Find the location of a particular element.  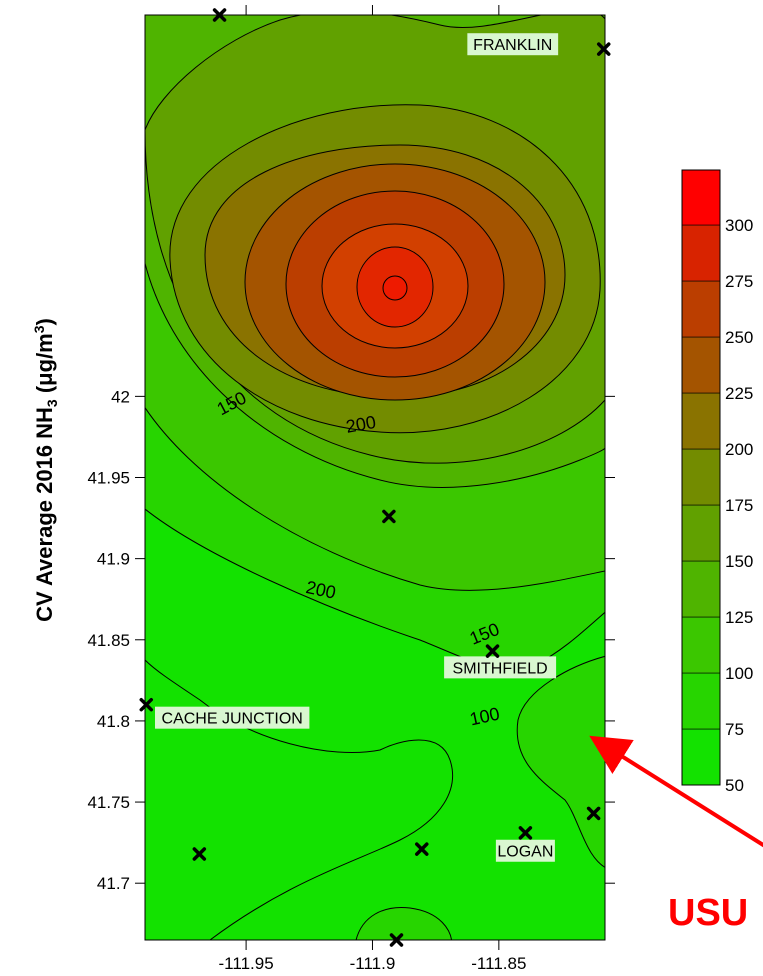

place-label: LOGAN is located at coordinates (525, 852).